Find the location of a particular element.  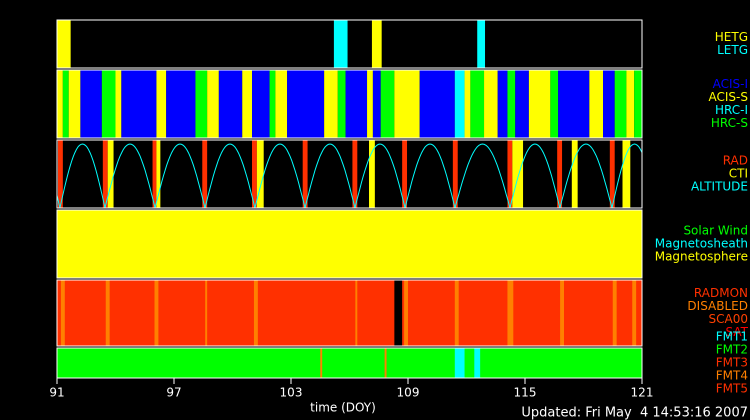

x-tick-label: 115 is located at coordinates (525, 393).